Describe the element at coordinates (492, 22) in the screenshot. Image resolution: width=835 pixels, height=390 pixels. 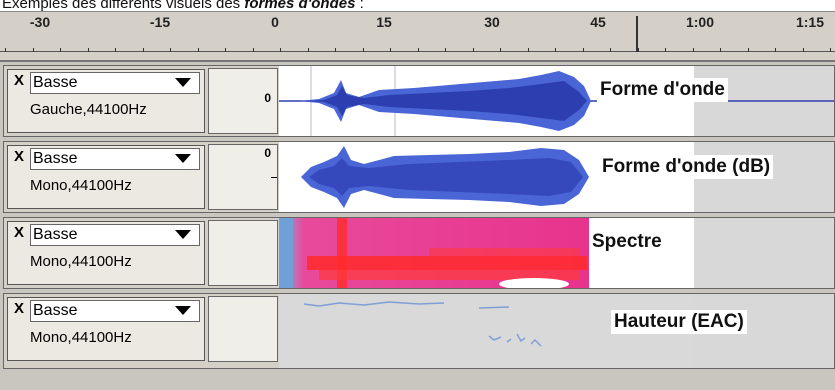
I see `ruler-label: 30` at that location.